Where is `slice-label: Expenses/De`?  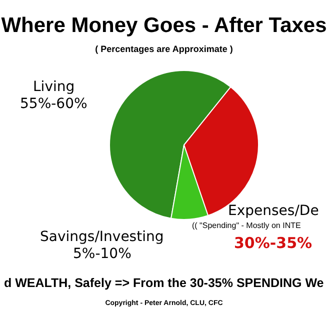
slice-label: Expenses/De is located at coordinates (273, 211).